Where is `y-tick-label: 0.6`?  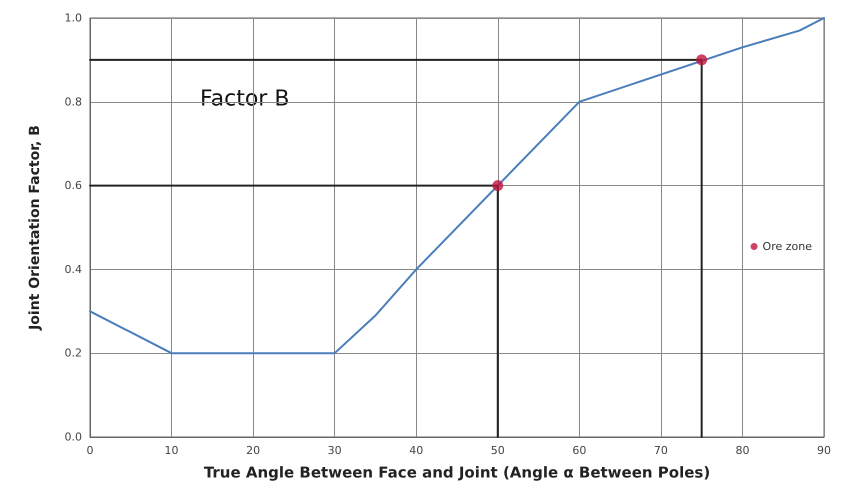
y-tick-label: 0.6 is located at coordinates (73, 185).